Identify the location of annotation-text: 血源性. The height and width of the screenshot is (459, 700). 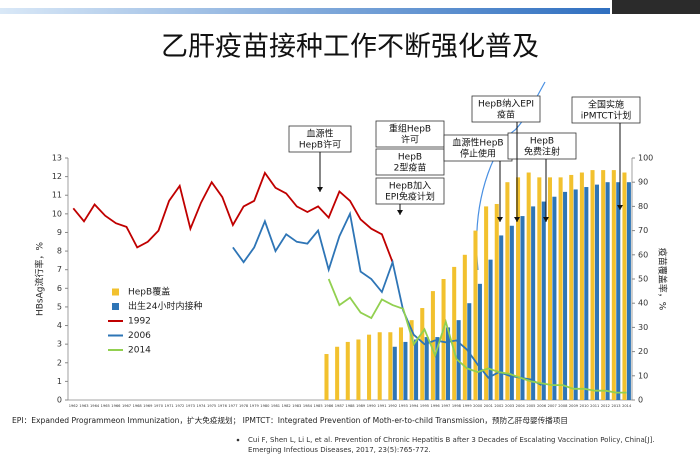
(319, 134).